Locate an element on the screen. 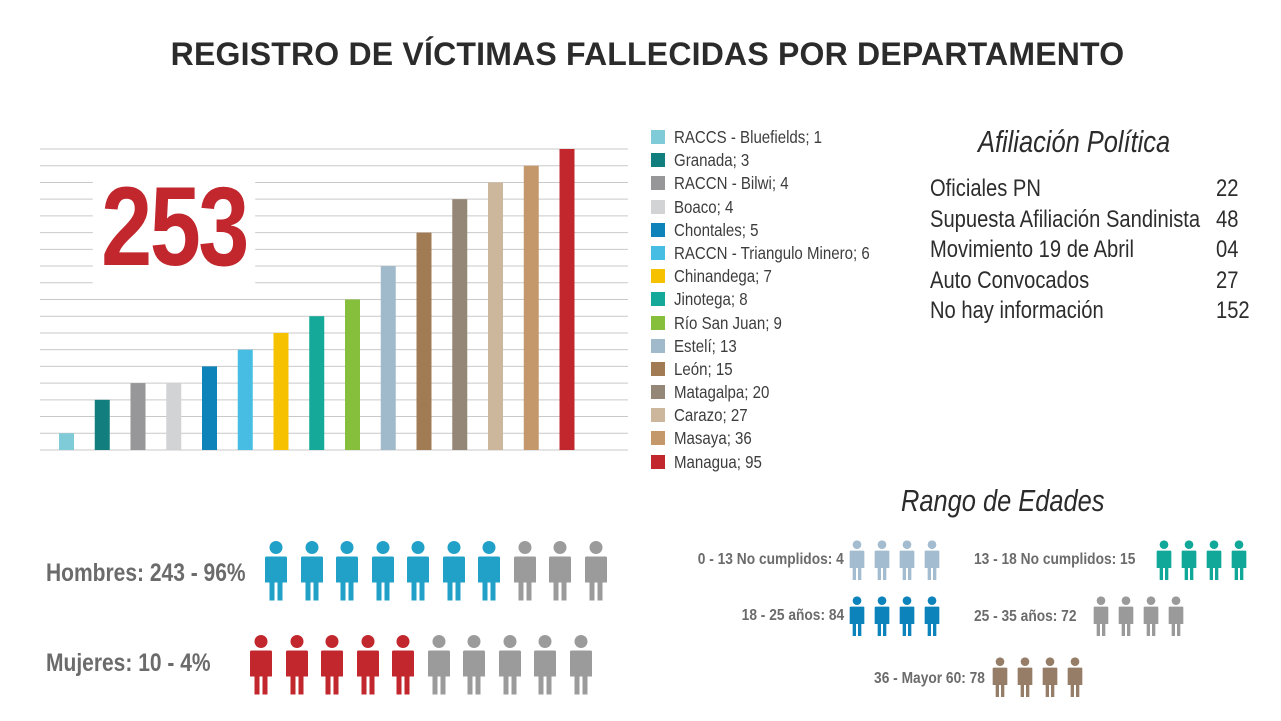  affiliation-row: Auto Convocados 27 is located at coordinates (1095, 281).